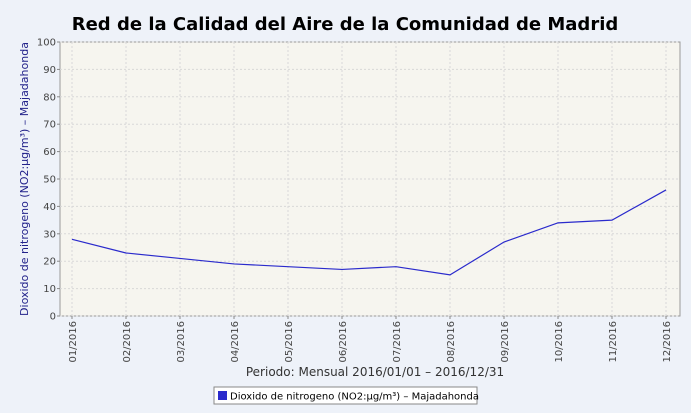  I want to click on x-tick-label: 03/2016, so click(181, 342).